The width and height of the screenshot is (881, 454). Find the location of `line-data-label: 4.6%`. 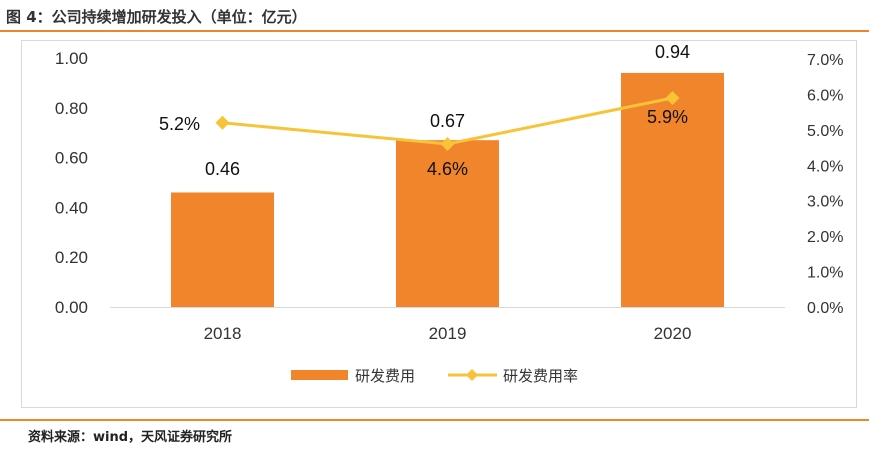

line-data-label: 4.6% is located at coordinates (447, 169).